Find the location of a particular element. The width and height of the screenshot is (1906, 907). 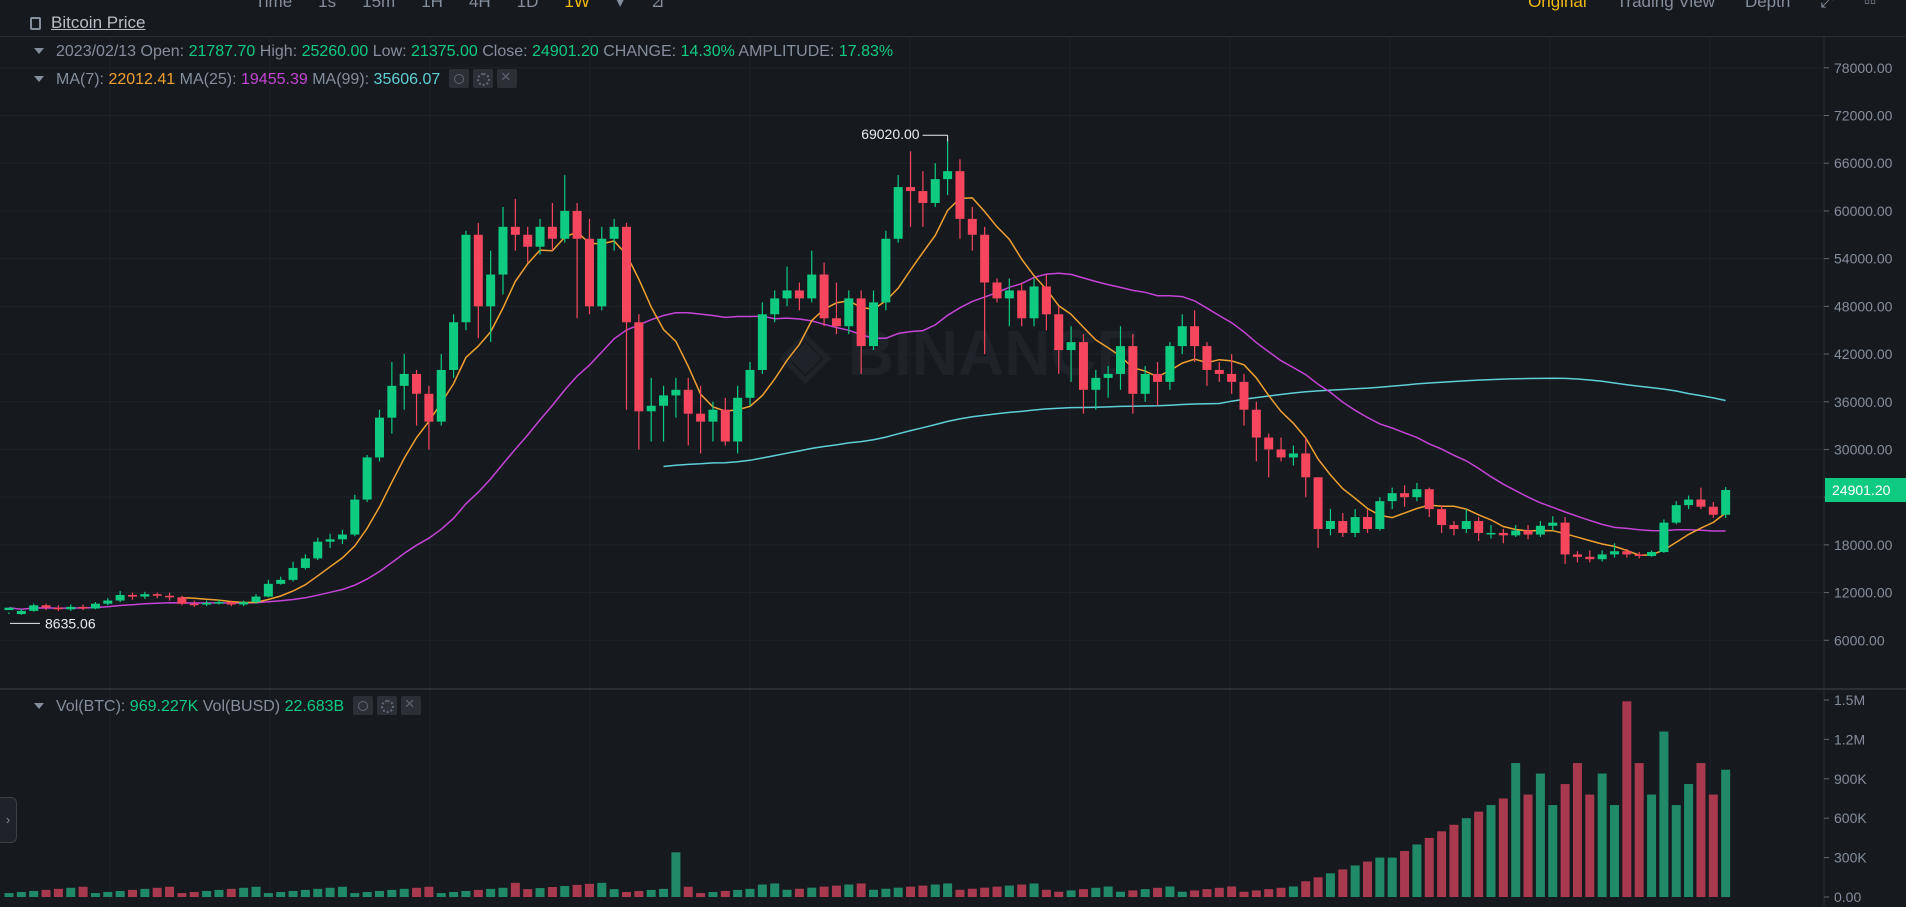

fullscreen-icon: ⤢ is located at coordinates (1827, 5).